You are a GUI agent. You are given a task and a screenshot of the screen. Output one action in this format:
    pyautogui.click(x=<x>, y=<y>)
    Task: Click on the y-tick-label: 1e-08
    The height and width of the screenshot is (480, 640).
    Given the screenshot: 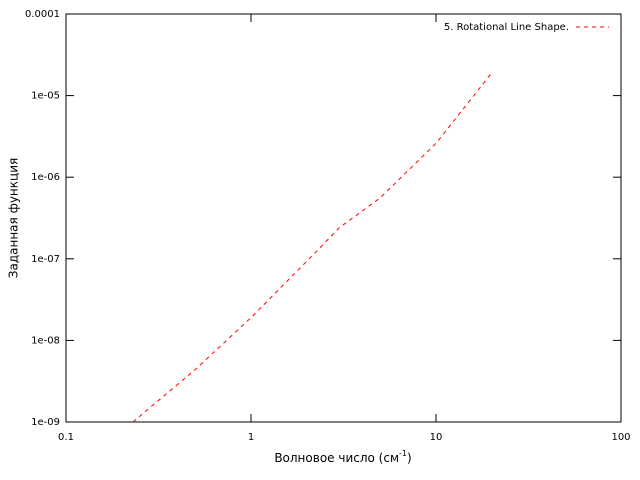 What is the action you would take?
    pyautogui.click(x=45, y=340)
    